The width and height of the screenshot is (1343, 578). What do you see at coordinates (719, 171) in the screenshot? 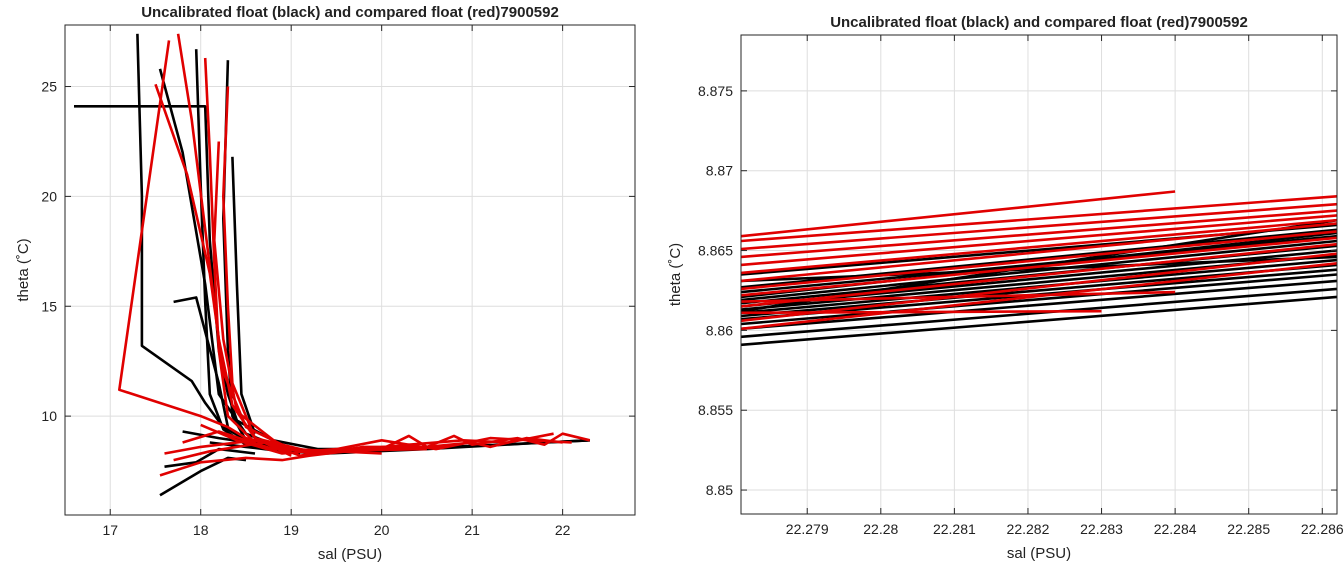
I see `right-chart-ytick-label: 8.87` at bounding box center [719, 171].